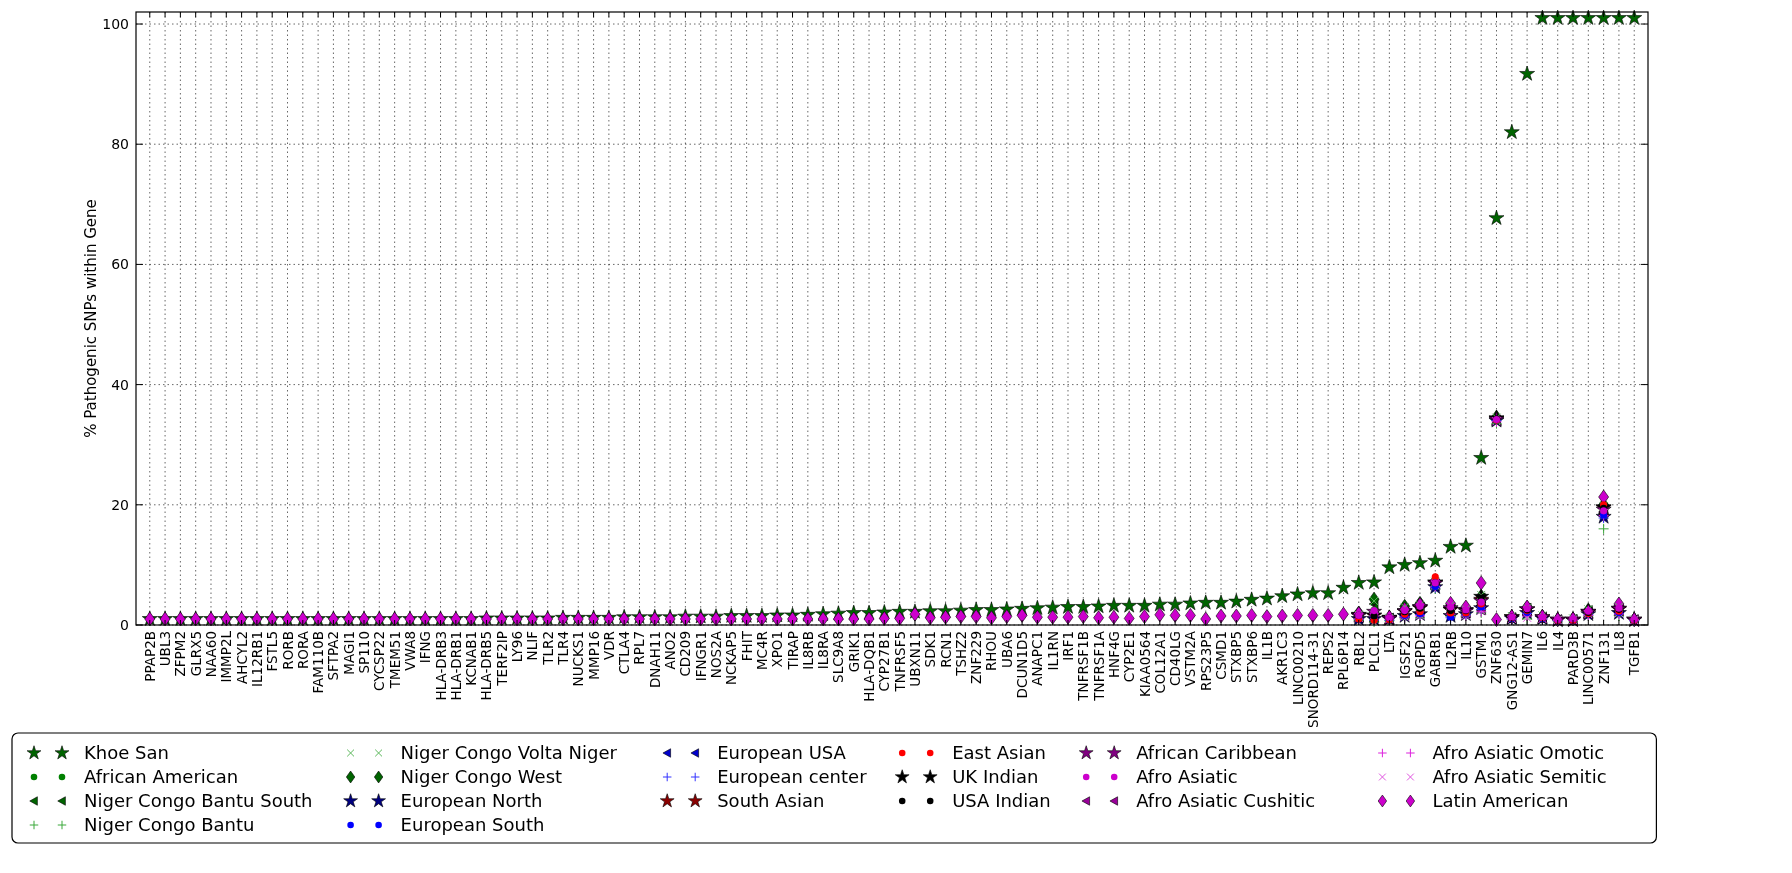 The image size is (1792, 873). What do you see at coordinates (126, 753) in the screenshot?
I see `legend-label: Khoe San` at bounding box center [126, 753].